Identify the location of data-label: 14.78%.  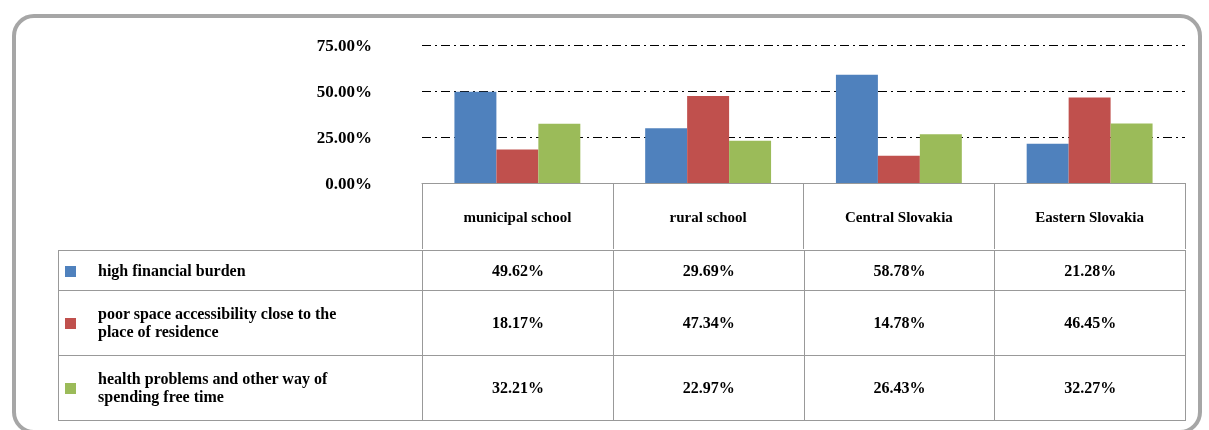
(899, 323).